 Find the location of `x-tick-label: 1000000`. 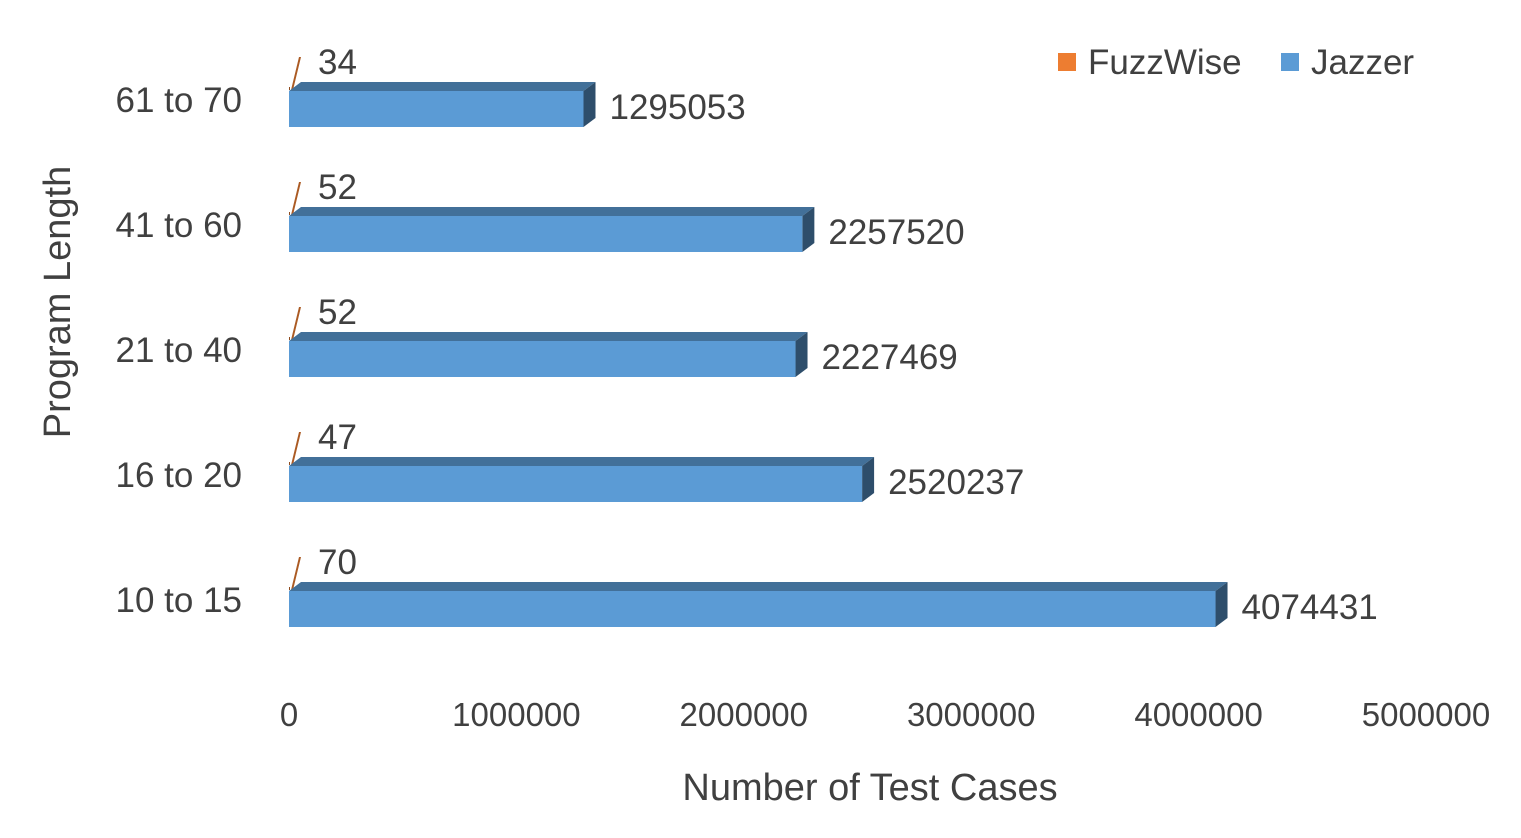

x-tick-label: 1000000 is located at coordinates (516, 714).